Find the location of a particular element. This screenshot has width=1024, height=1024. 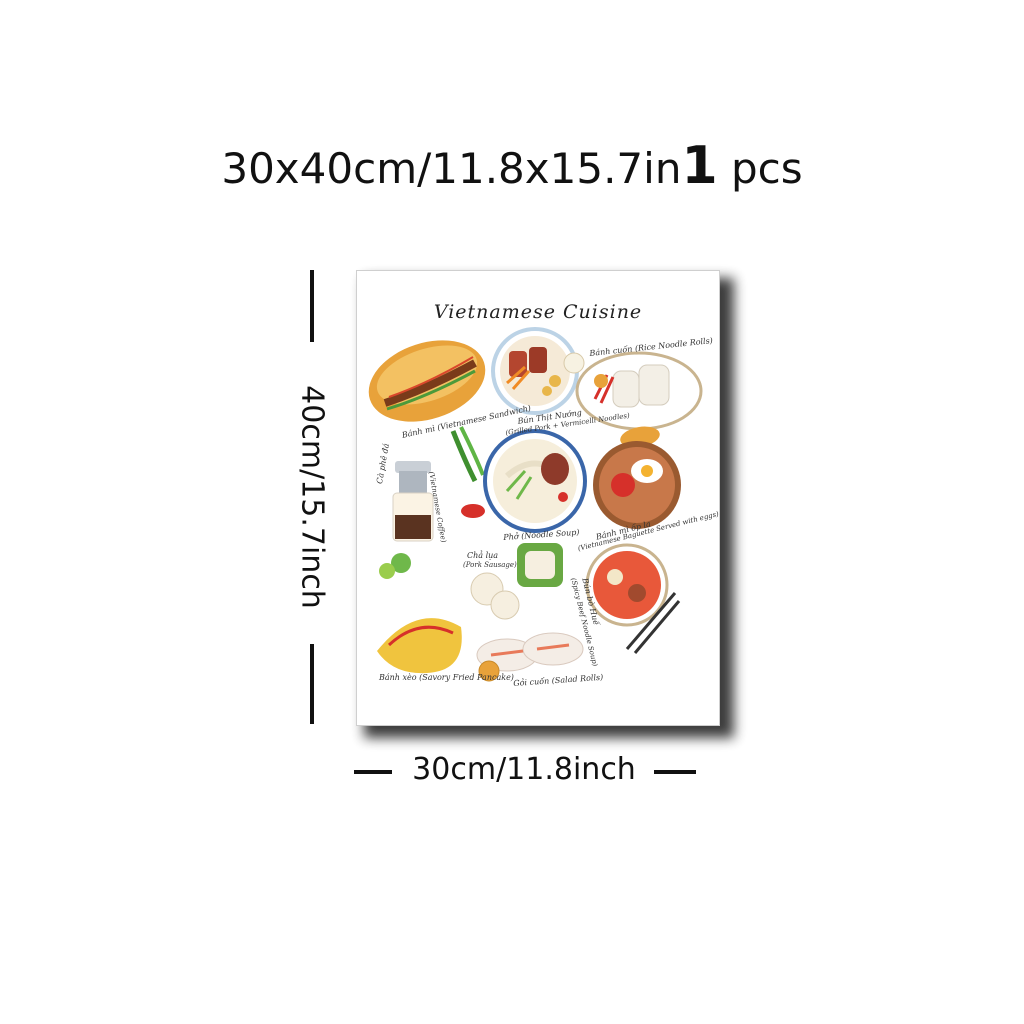

bun-bo-hue-illustration is located at coordinates (633, 598).